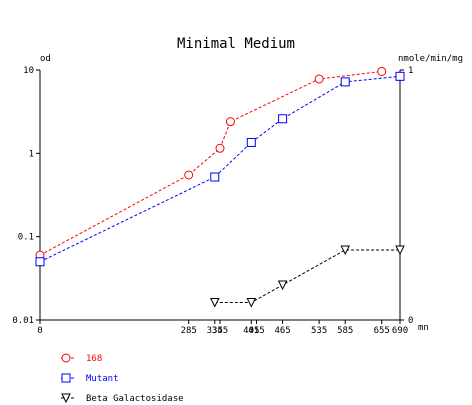 Image resolution: width=472 pixels, height=405 pixels. I want to click on x-tick-label: 345, so click(220, 331).